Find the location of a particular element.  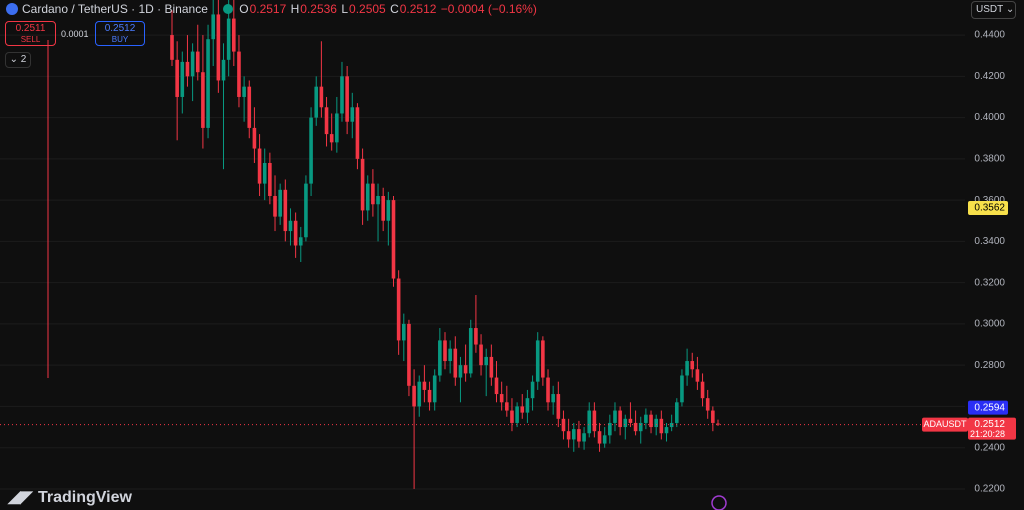

symbol-label: ADAUSDT is located at coordinates (945, 424).